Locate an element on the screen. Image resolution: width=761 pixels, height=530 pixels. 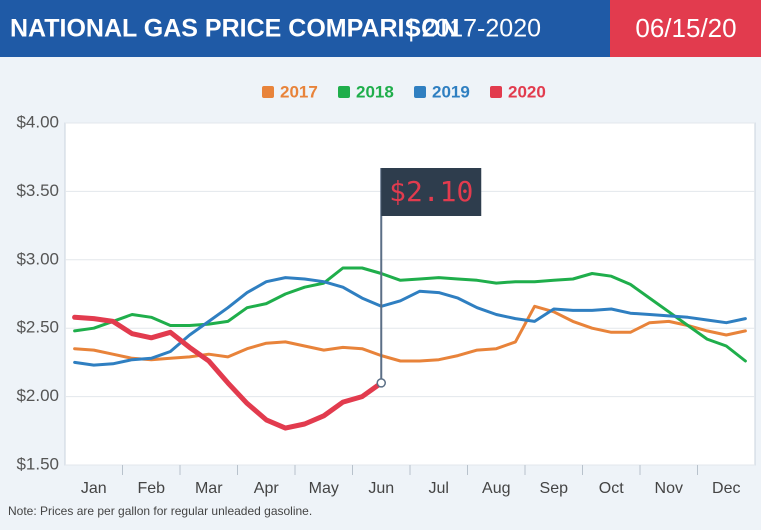
x-tick-label: Jun is located at coordinates (381, 488).